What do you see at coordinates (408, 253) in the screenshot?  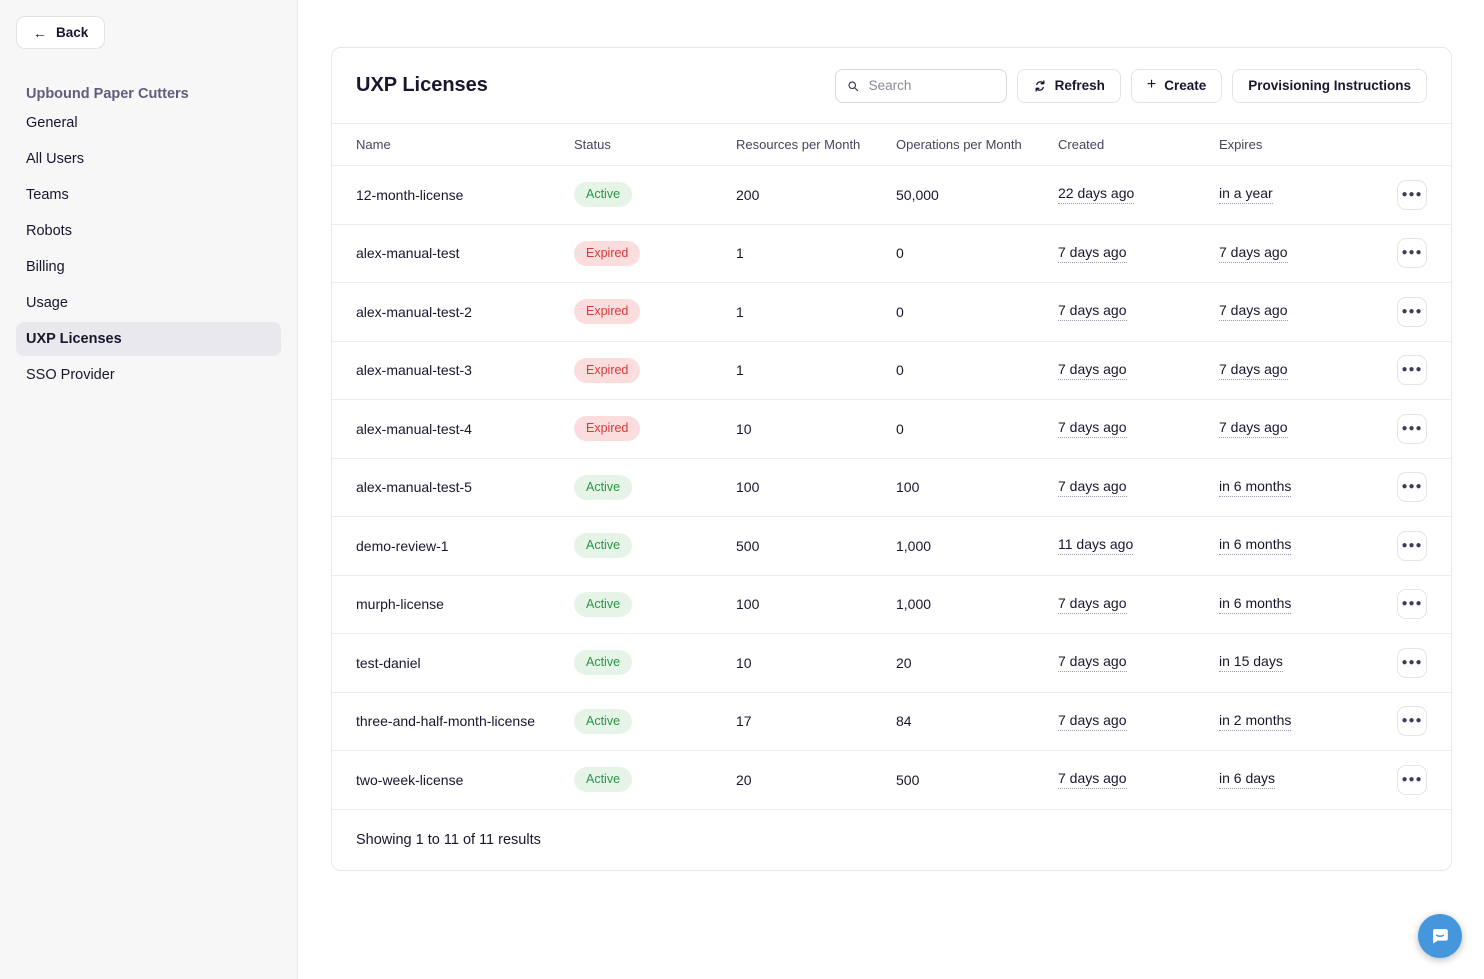 I see `license-name: alex-manual-test` at bounding box center [408, 253].